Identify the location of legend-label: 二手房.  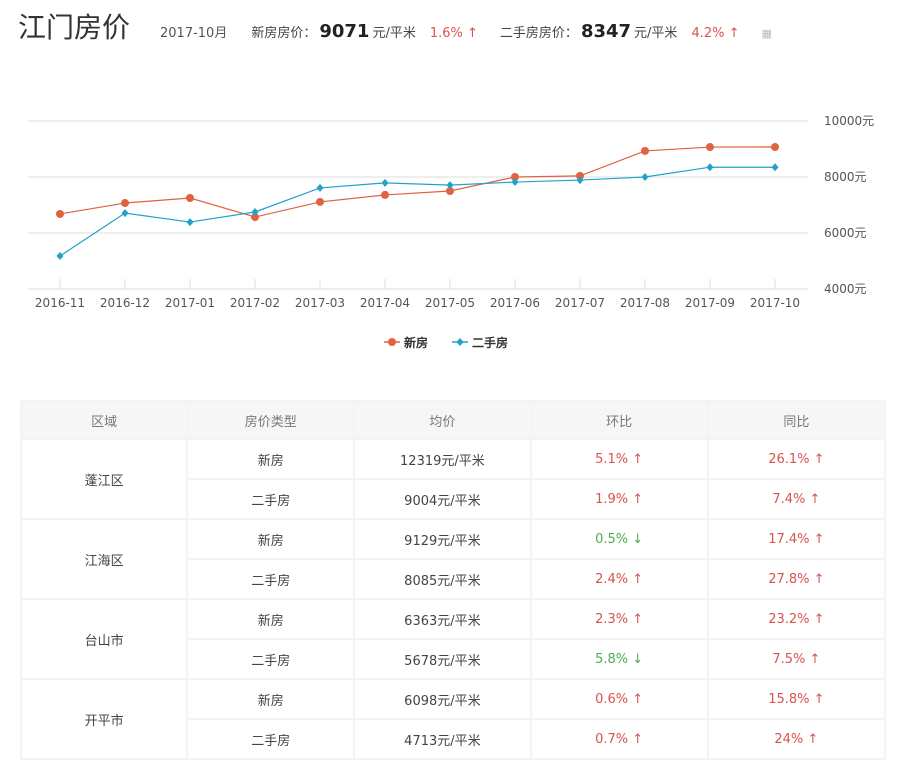
(490, 342).